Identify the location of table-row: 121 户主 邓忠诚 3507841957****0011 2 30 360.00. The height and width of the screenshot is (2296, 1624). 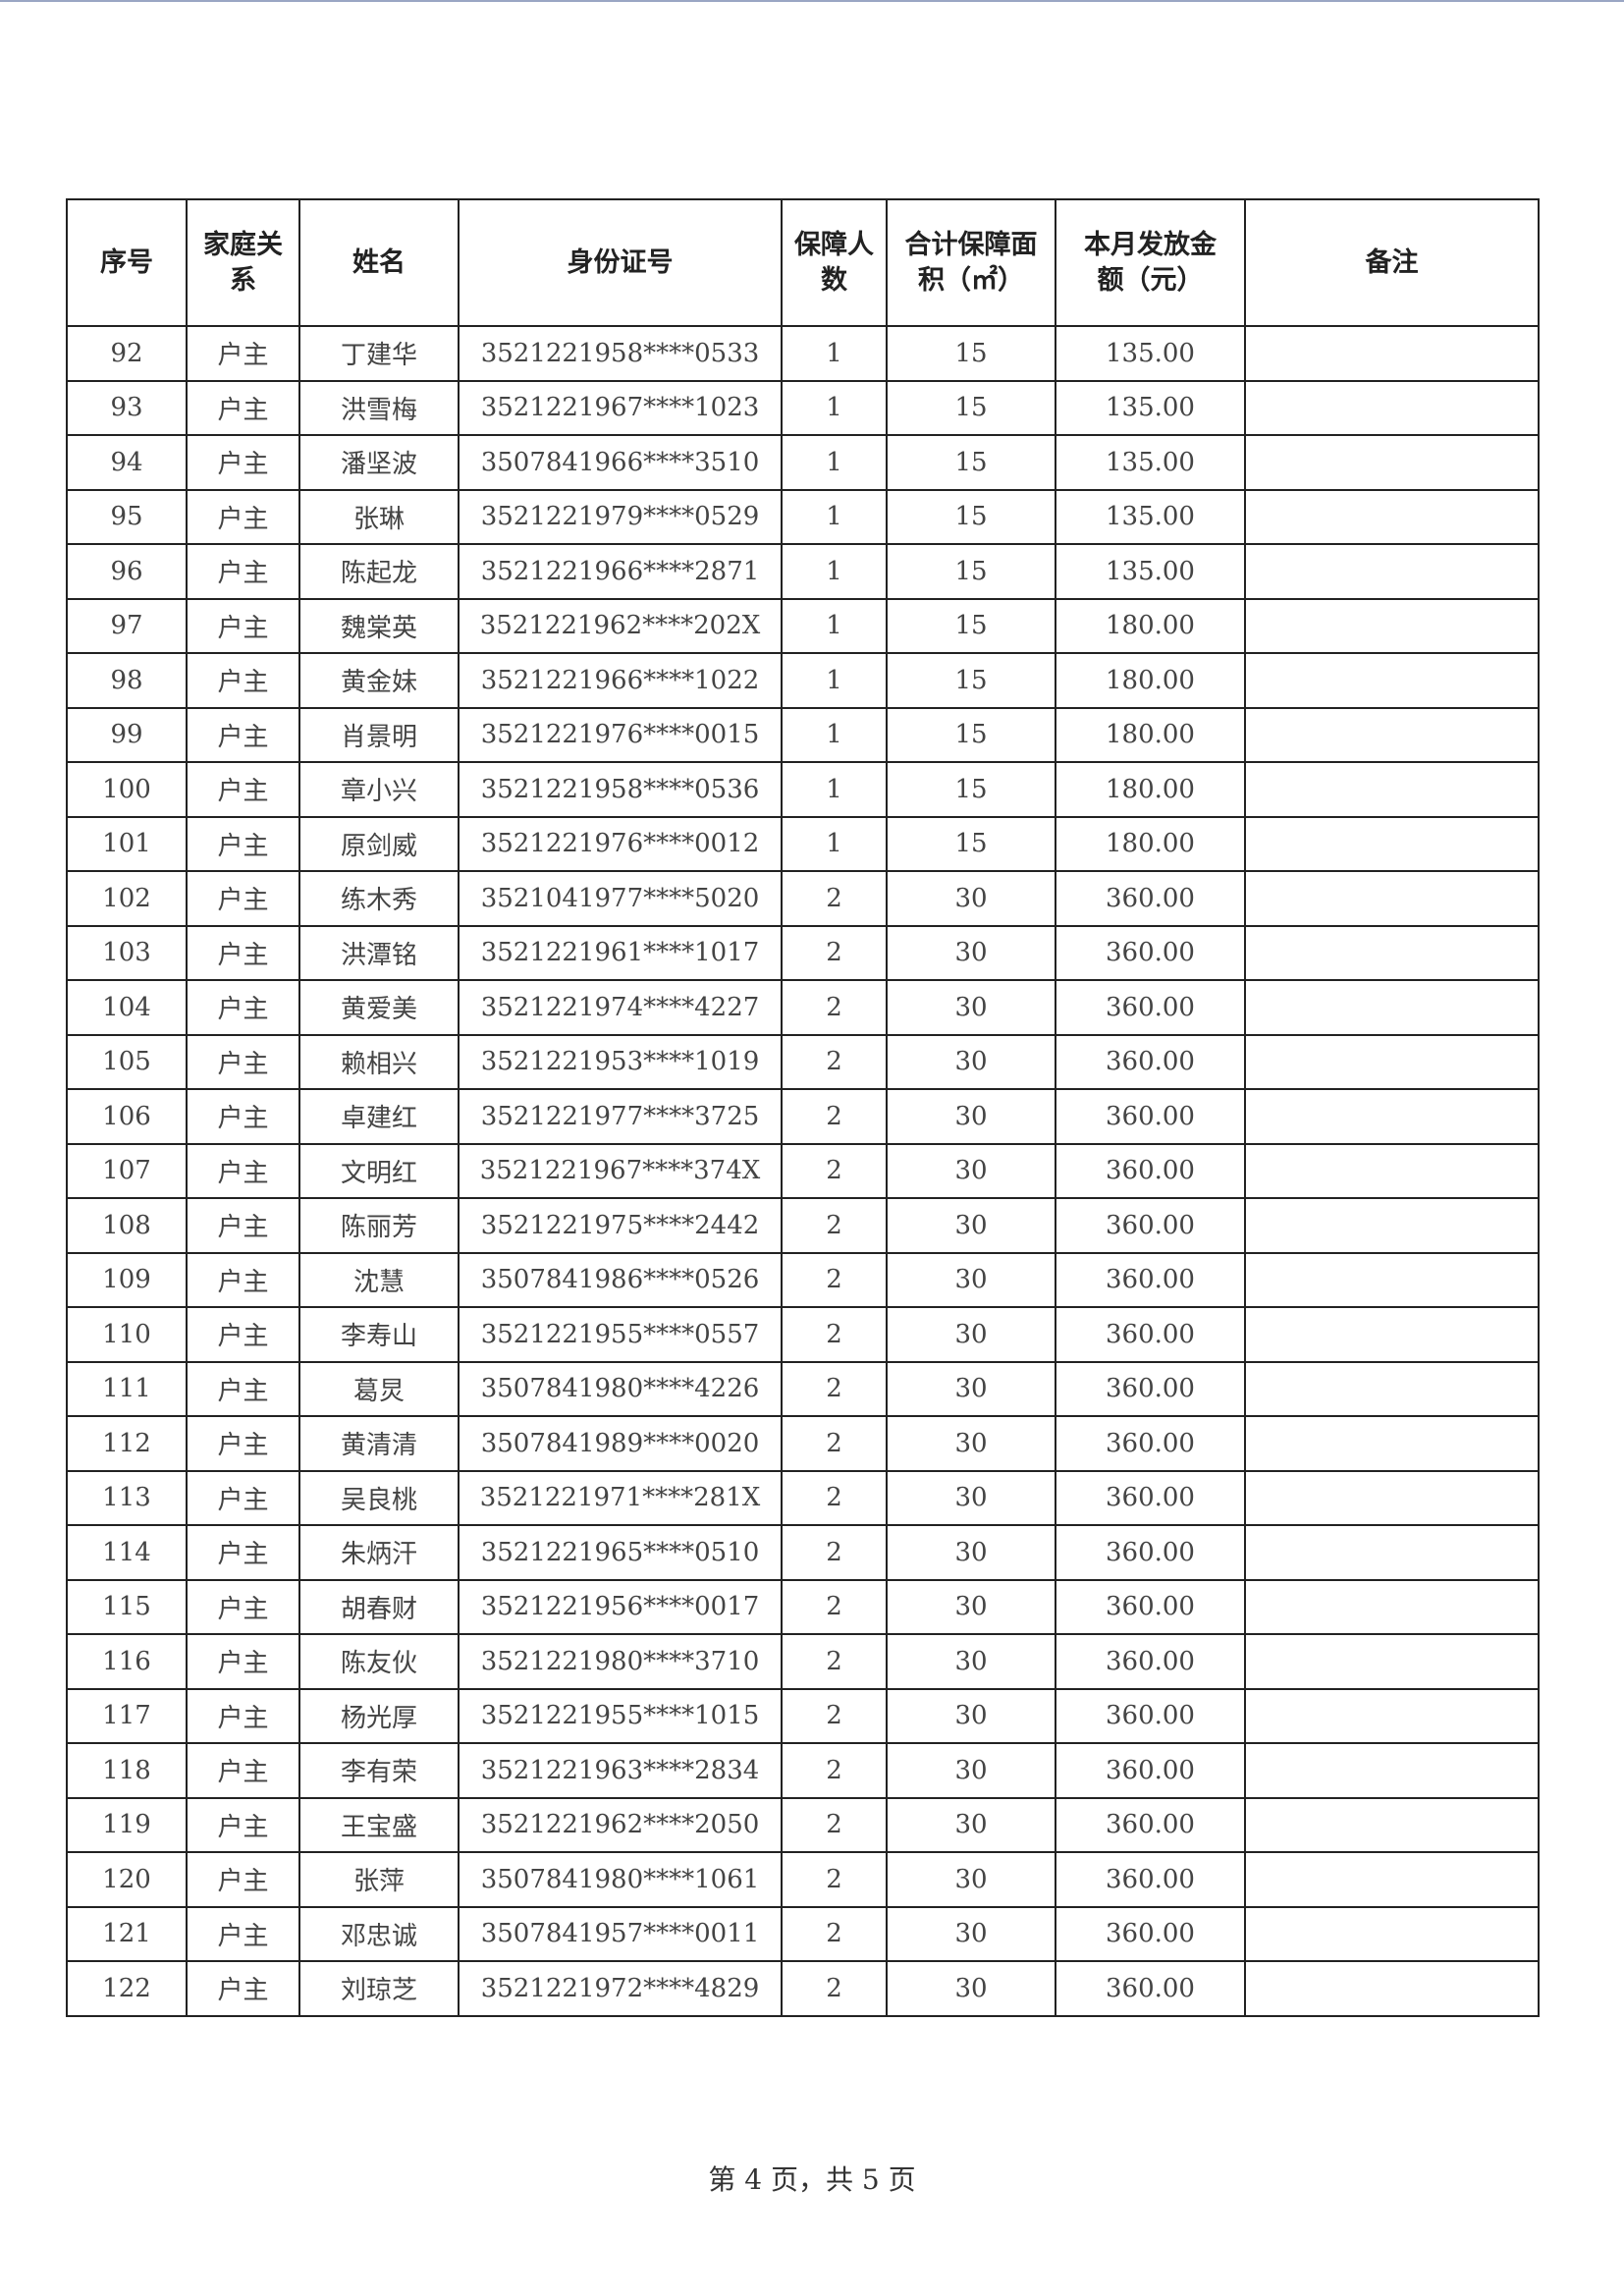
(803, 1933).